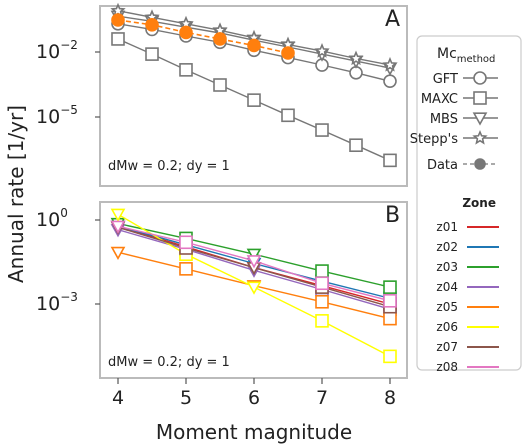 The width and height of the screenshot is (526, 446). Describe the element at coordinates (467, 227) in the screenshot. I see `legend-item-z01: z01` at that location.